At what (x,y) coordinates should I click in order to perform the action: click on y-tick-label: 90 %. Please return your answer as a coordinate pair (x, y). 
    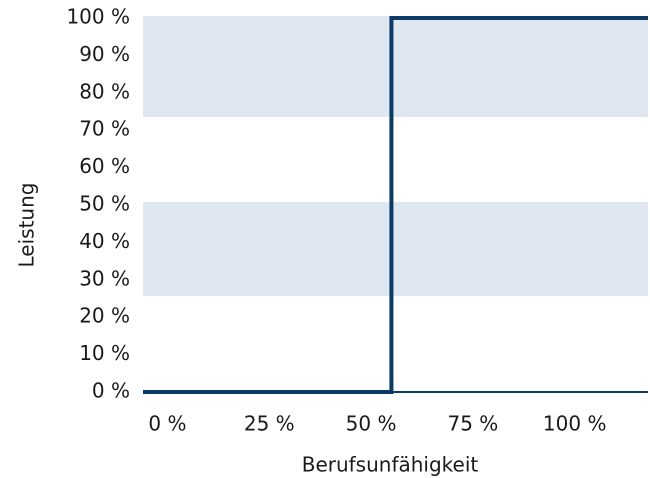
    Looking at the image, I should click on (104, 54).